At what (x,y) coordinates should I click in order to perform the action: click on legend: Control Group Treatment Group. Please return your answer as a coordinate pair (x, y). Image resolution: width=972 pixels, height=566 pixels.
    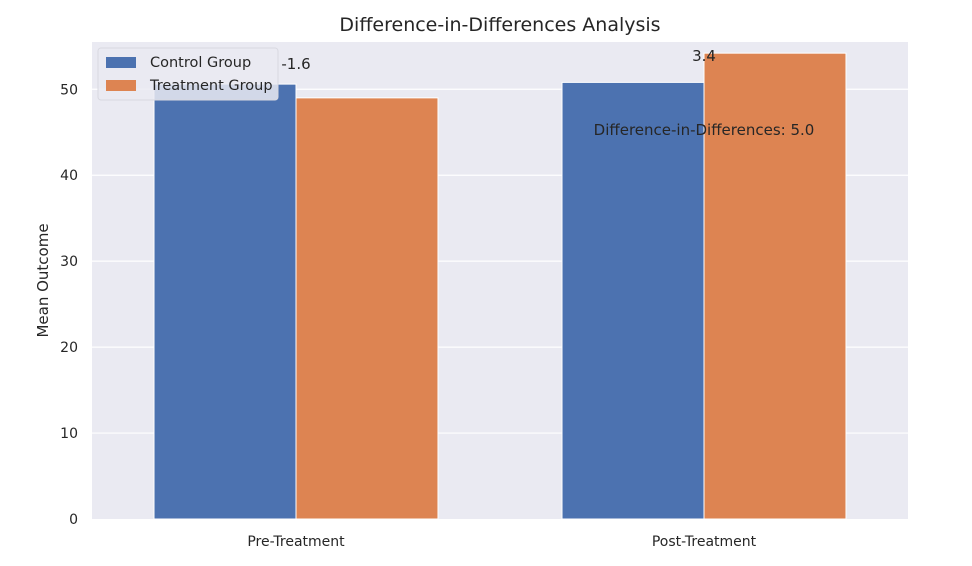
    Looking at the image, I should click on (188, 74).